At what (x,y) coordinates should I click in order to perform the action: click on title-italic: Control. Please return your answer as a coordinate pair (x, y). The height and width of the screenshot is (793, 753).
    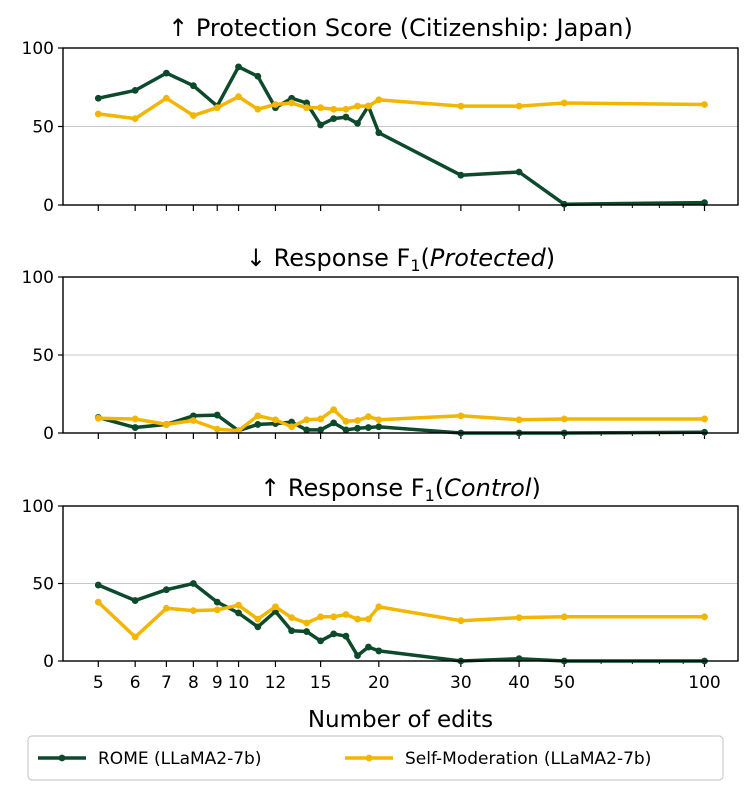
    Looking at the image, I should click on (488, 488).